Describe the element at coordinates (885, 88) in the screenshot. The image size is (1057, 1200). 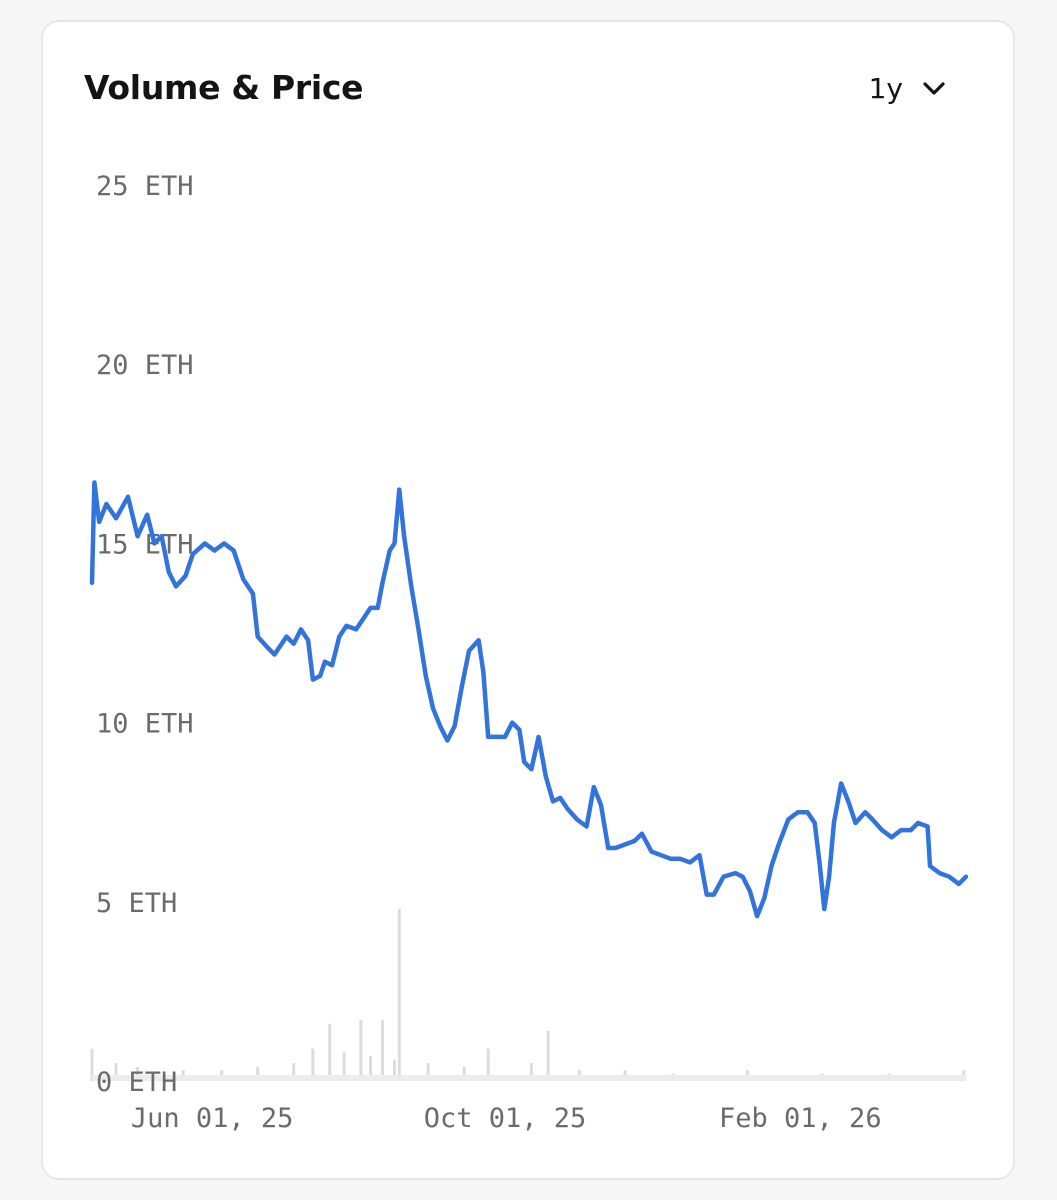
I see `time-range-value: 1y` at that location.